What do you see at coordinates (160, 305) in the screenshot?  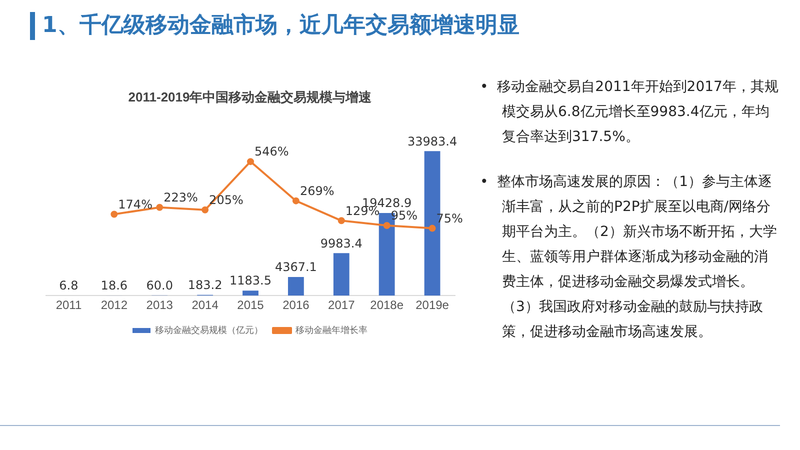 I see `x-tick-label: 2013` at bounding box center [160, 305].